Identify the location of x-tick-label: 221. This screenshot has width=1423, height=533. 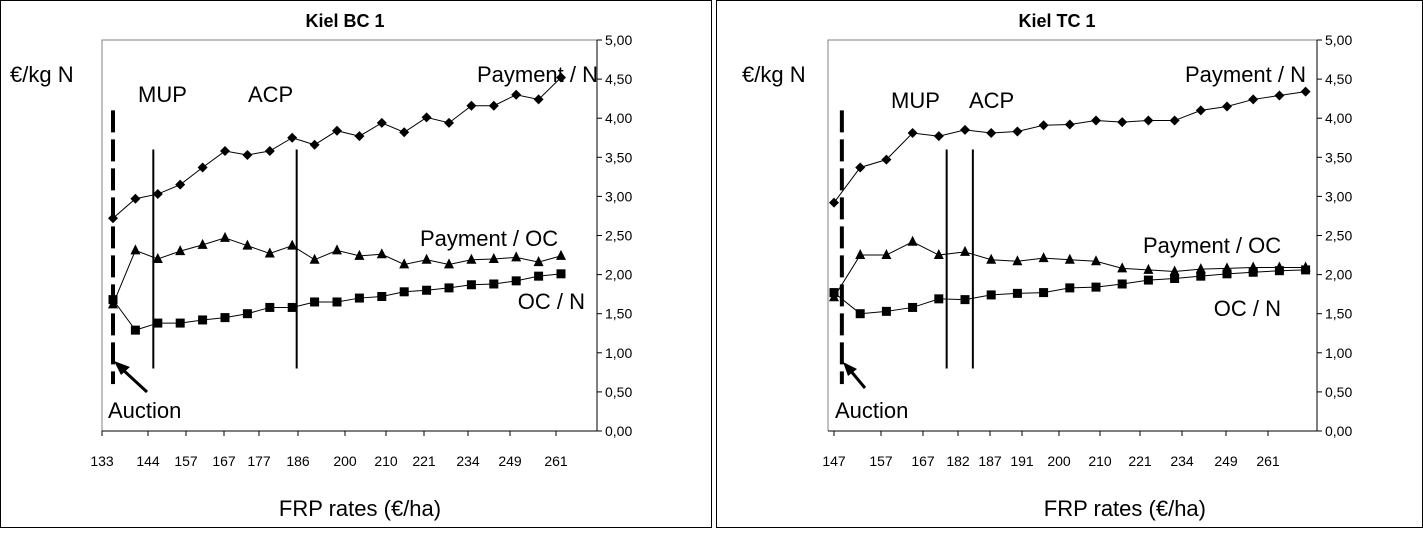
(424, 461).